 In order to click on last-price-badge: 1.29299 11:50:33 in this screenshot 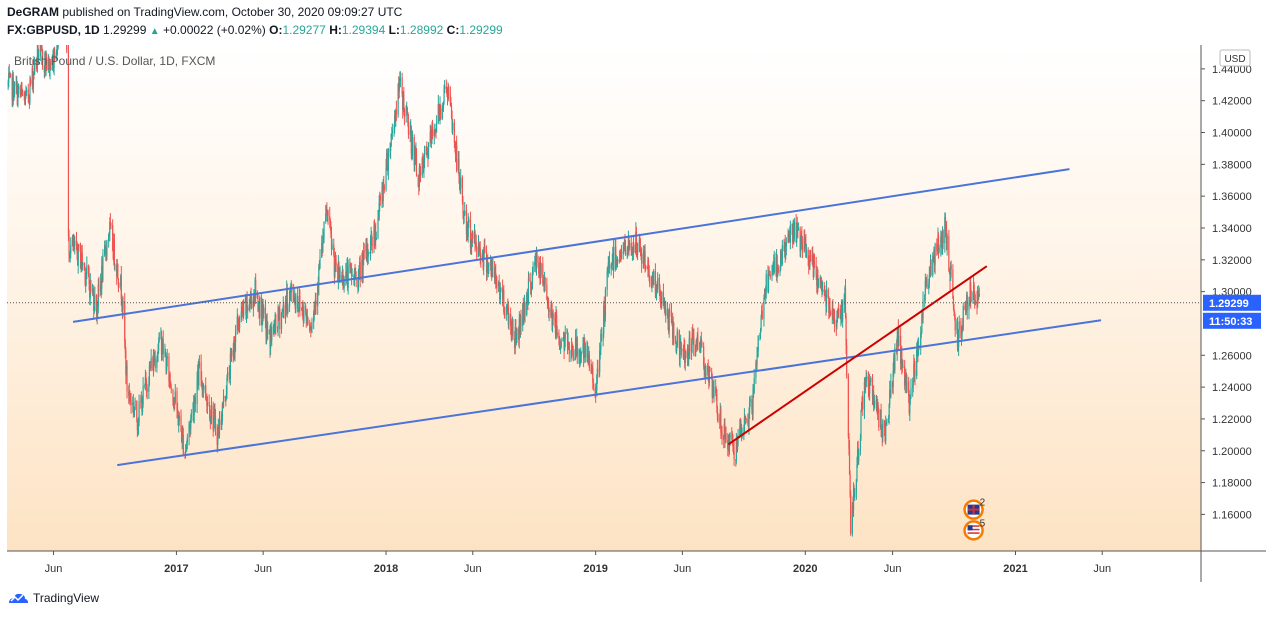, I will do `click(1232, 311)`.